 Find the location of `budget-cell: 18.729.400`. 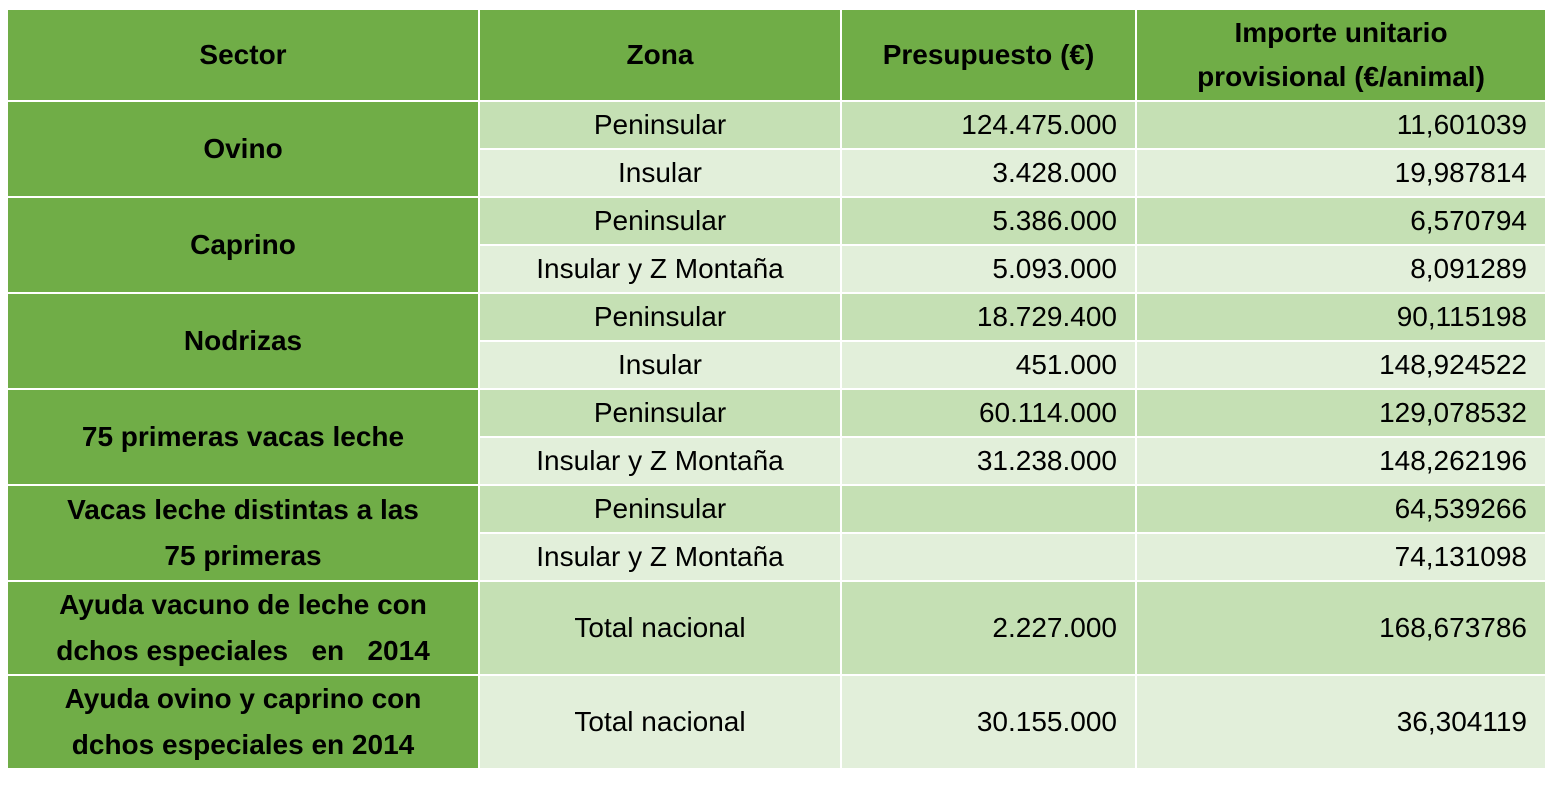

budget-cell: 18.729.400 is located at coordinates (988, 317).